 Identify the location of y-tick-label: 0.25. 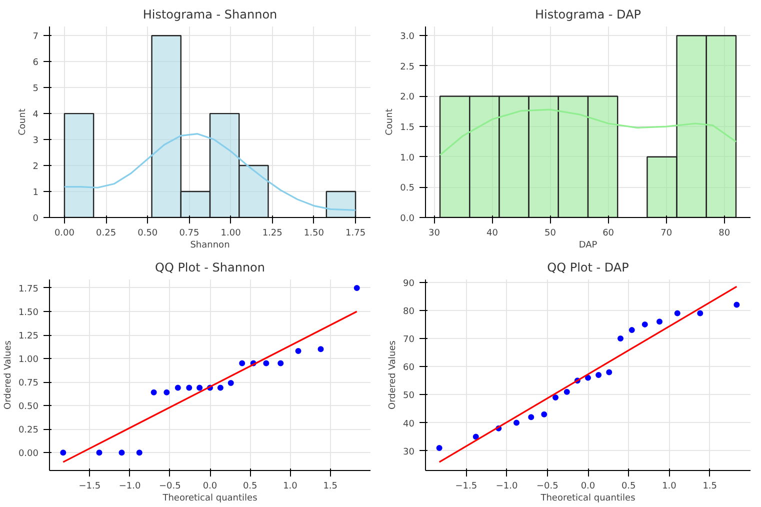
(28, 431).